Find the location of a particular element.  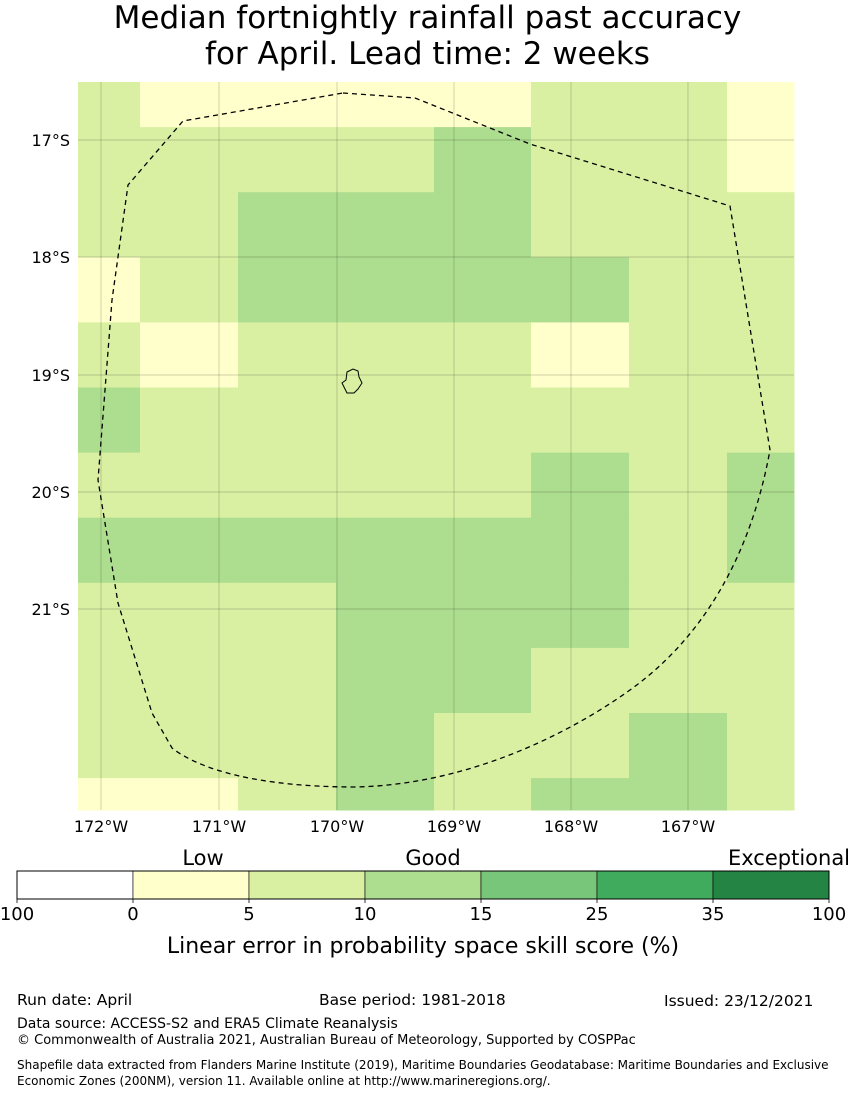

base-period: Base period: 1981-2018 is located at coordinates (412, 1000).